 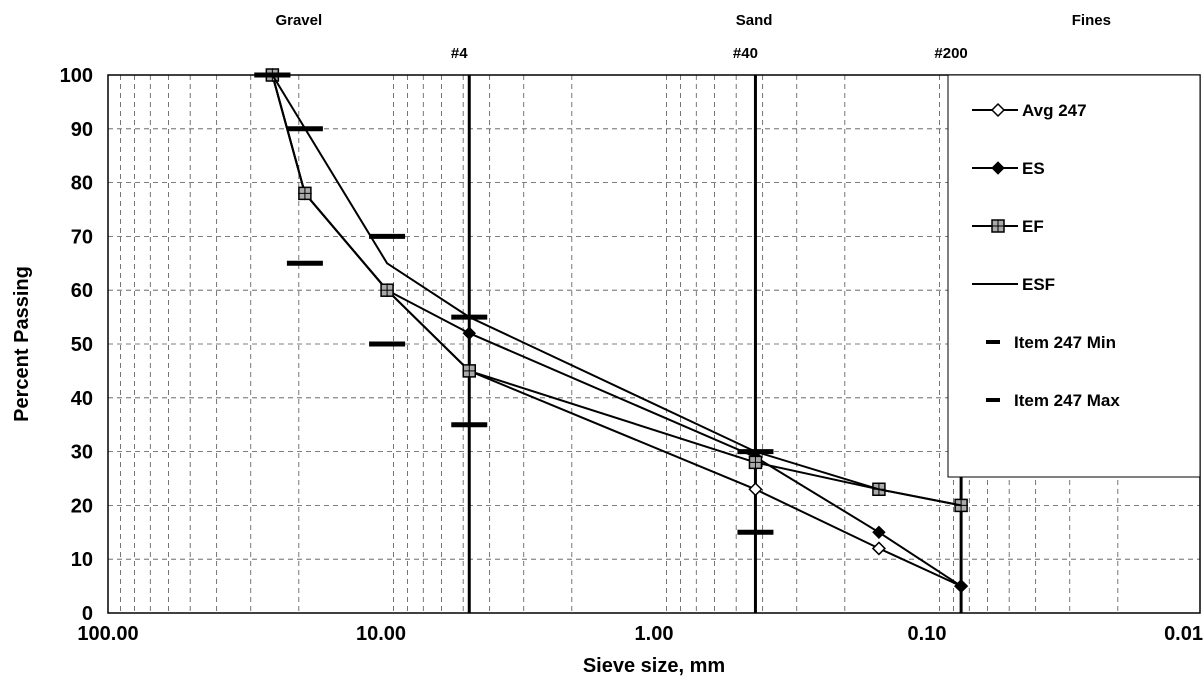 What do you see at coordinates (1091, 20) in the screenshot?
I see `zone-label: Fines` at bounding box center [1091, 20].